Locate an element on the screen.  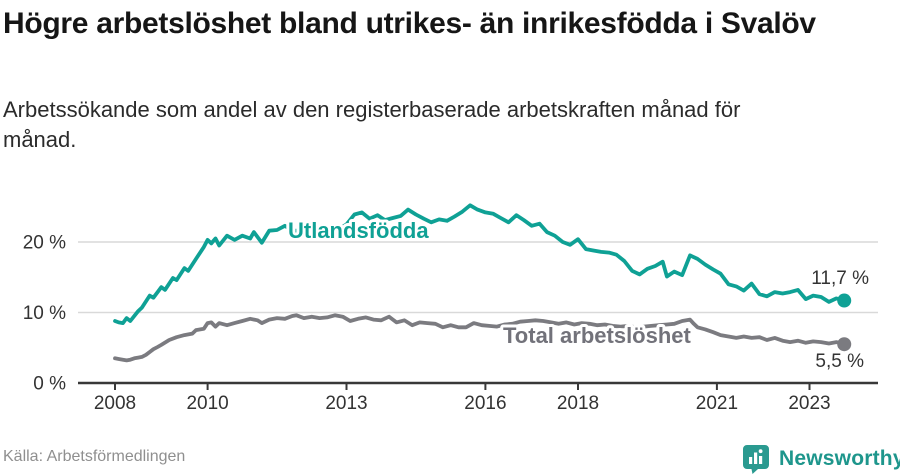
series-label-total-arbetsloshet: Total arbetslöshet is located at coordinates (597, 335).